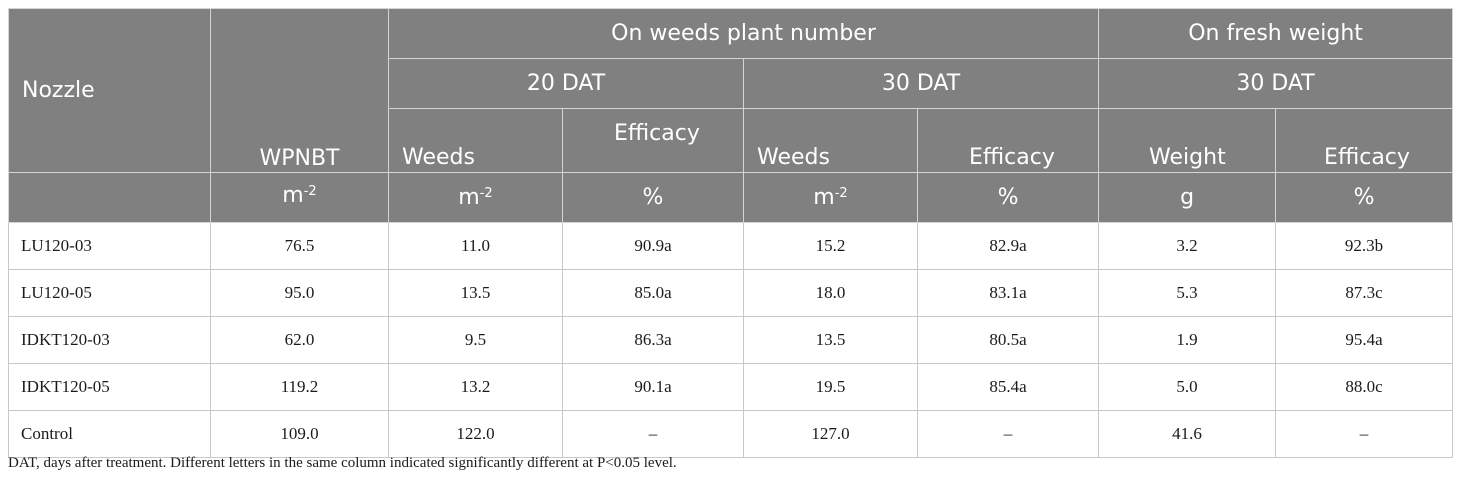  What do you see at coordinates (830, 434) in the screenshot?
I see `cell-weeds-30: 127.0` at bounding box center [830, 434].